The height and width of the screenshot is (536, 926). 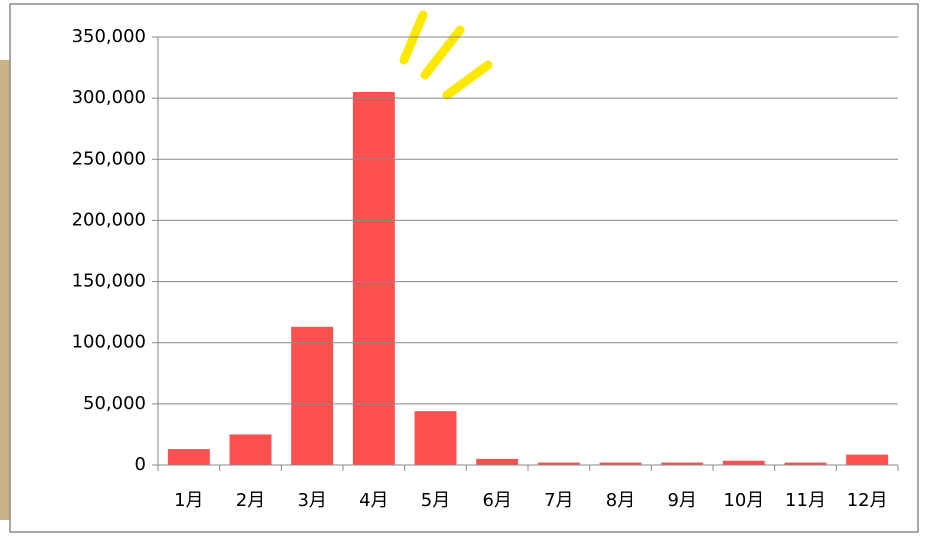 I want to click on x-tick-label: 9月, so click(x=681, y=500).